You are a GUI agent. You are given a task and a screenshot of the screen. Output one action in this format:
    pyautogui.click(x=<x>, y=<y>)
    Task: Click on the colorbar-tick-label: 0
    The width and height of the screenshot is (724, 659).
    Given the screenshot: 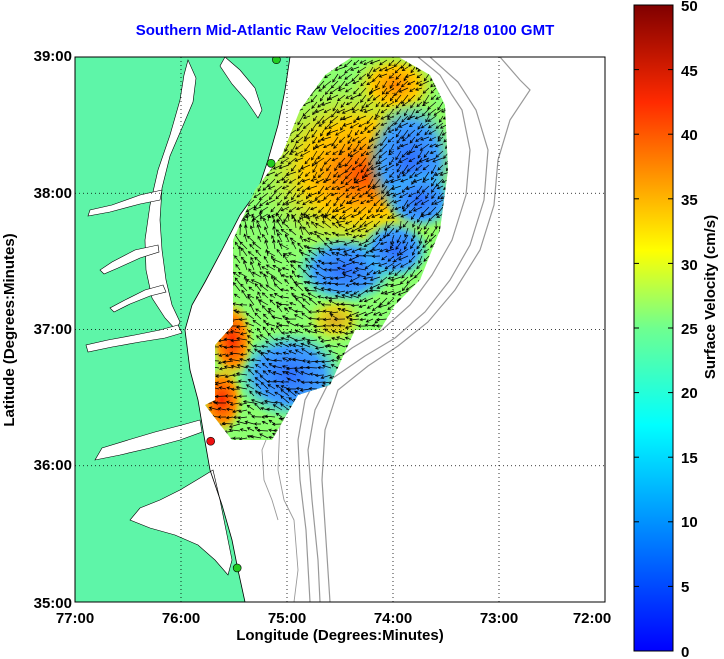 What is the action you would take?
    pyautogui.click(x=685, y=651)
    